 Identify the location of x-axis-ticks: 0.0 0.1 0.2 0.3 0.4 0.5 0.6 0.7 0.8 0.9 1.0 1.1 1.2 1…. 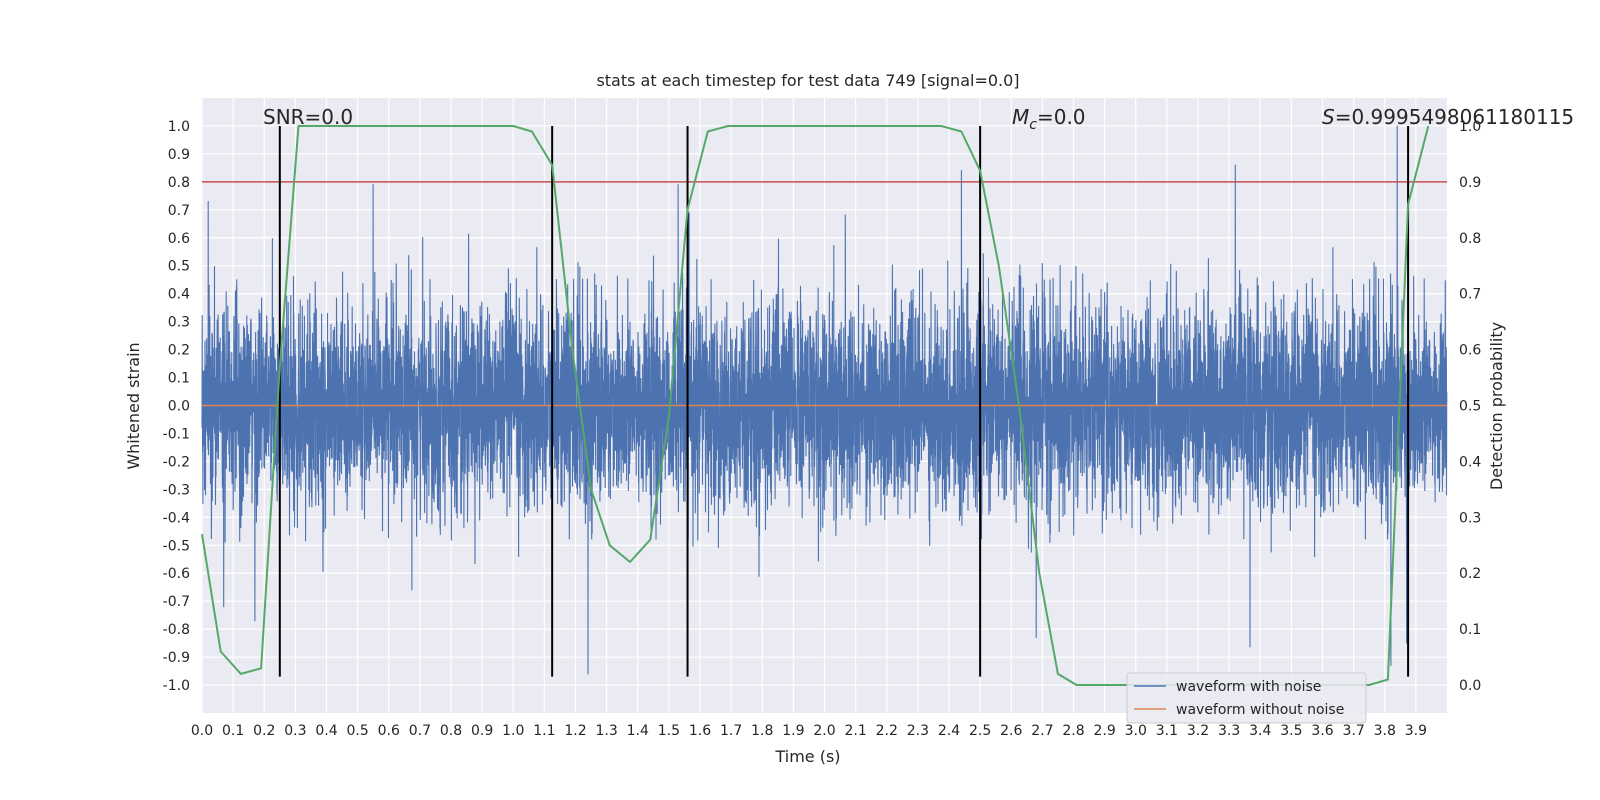
(809, 731).